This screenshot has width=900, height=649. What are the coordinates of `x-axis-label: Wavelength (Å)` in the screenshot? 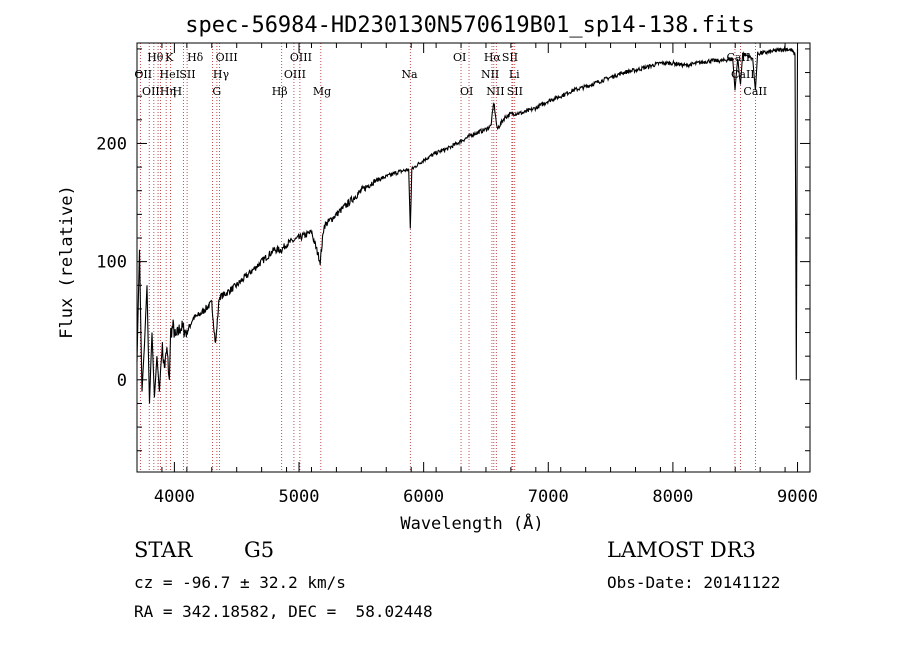 It's located at (471, 523).